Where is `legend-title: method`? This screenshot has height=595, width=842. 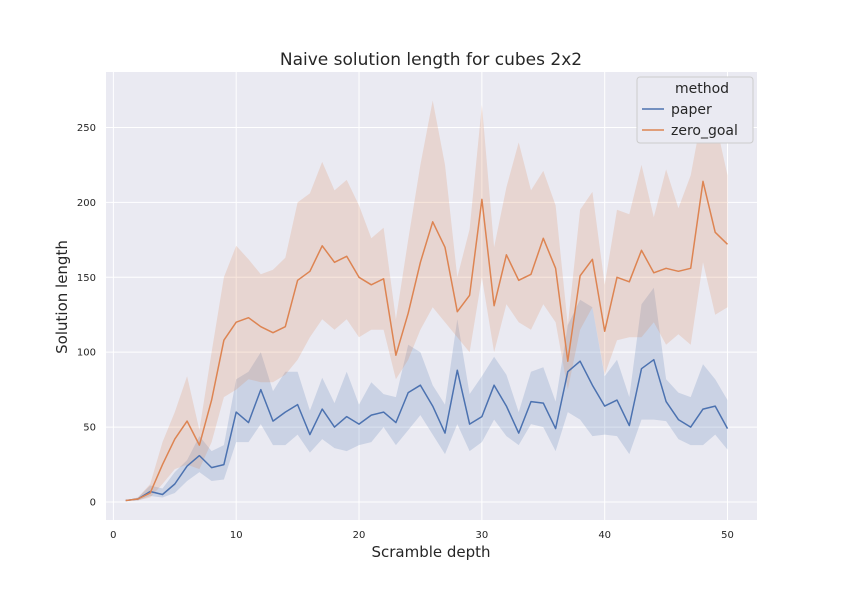 legend-title: method is located at coordinates (702, 89).